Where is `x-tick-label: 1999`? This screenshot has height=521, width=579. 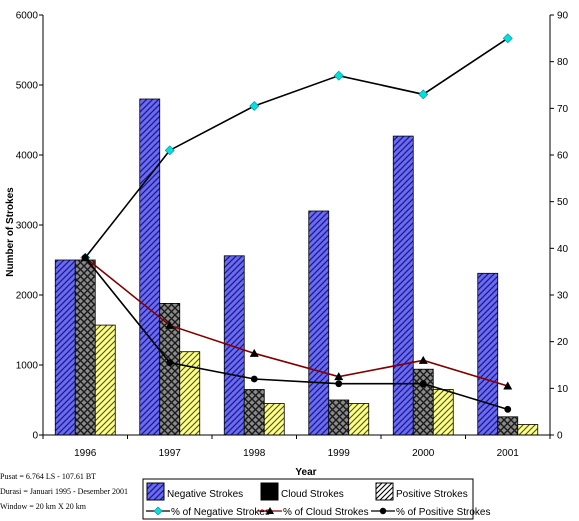 x-tick-label: 1999 is located at coordinates (339, 453).